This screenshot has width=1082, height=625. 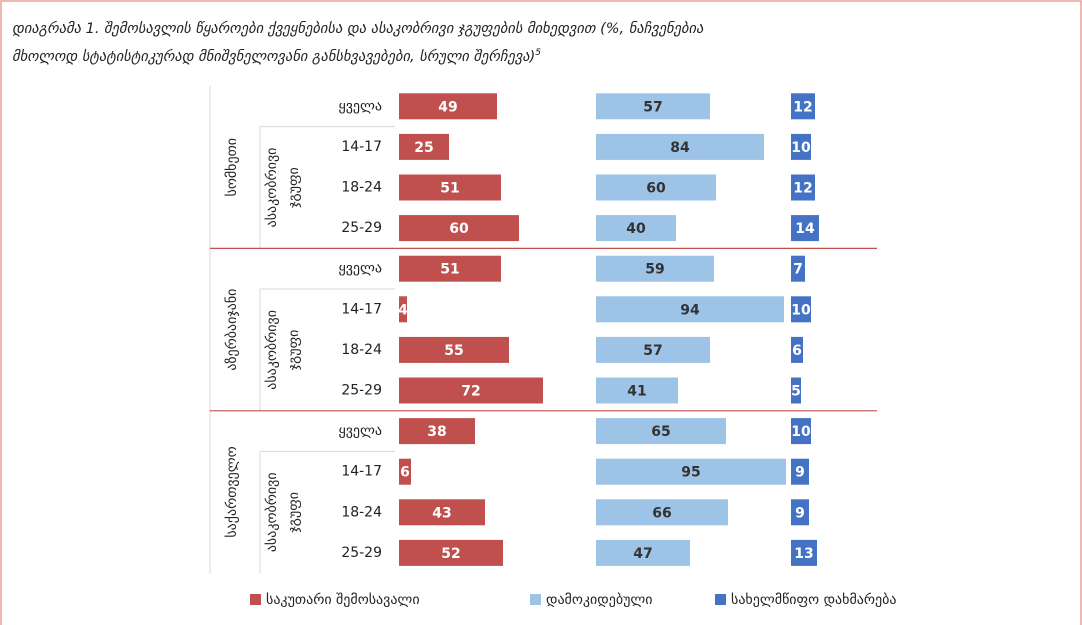 What do you see at coordinates (343, 599) in the screenshot?
I see `legend-label: საკუთარი შემოსავალი` at bounding box center [343, 599].